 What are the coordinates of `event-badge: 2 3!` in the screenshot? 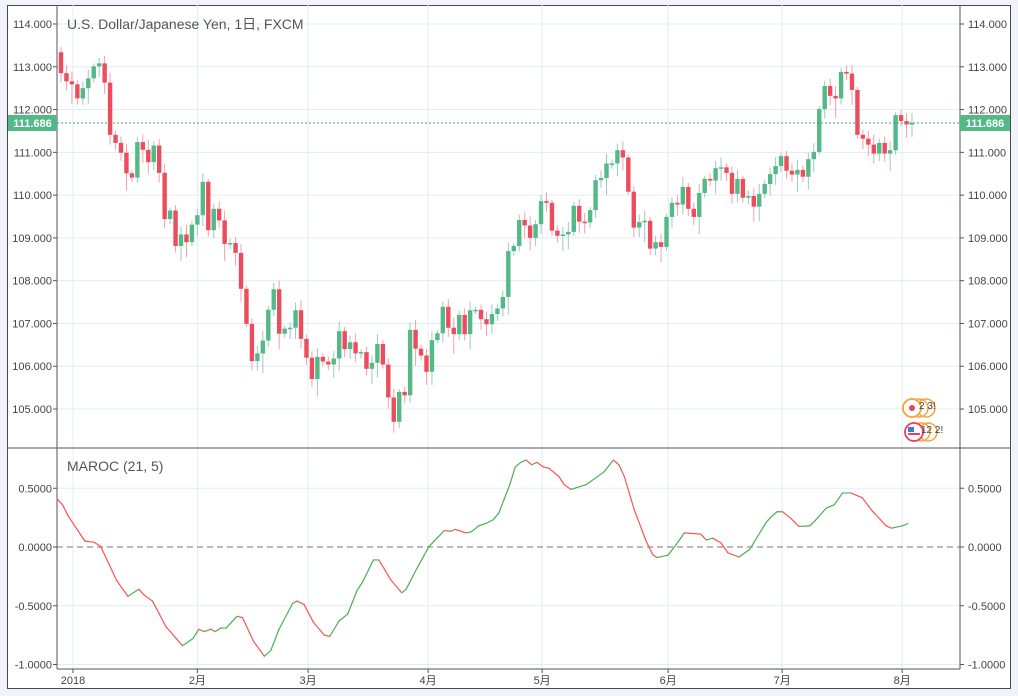 It's located at (919, 408).